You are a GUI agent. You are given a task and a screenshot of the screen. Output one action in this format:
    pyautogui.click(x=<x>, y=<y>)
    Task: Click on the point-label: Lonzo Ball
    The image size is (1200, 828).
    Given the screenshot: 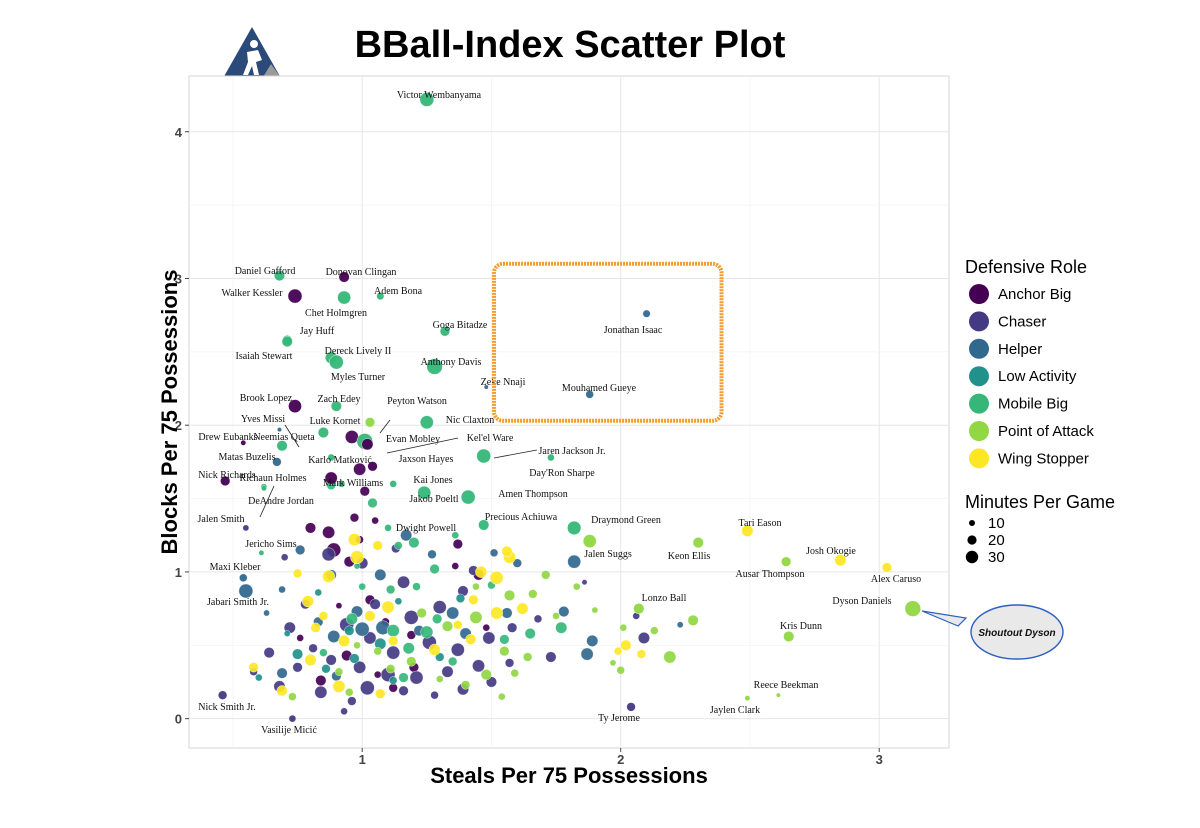 What is the action you would take?
    pyautogui.click(x=664, y=598)
    